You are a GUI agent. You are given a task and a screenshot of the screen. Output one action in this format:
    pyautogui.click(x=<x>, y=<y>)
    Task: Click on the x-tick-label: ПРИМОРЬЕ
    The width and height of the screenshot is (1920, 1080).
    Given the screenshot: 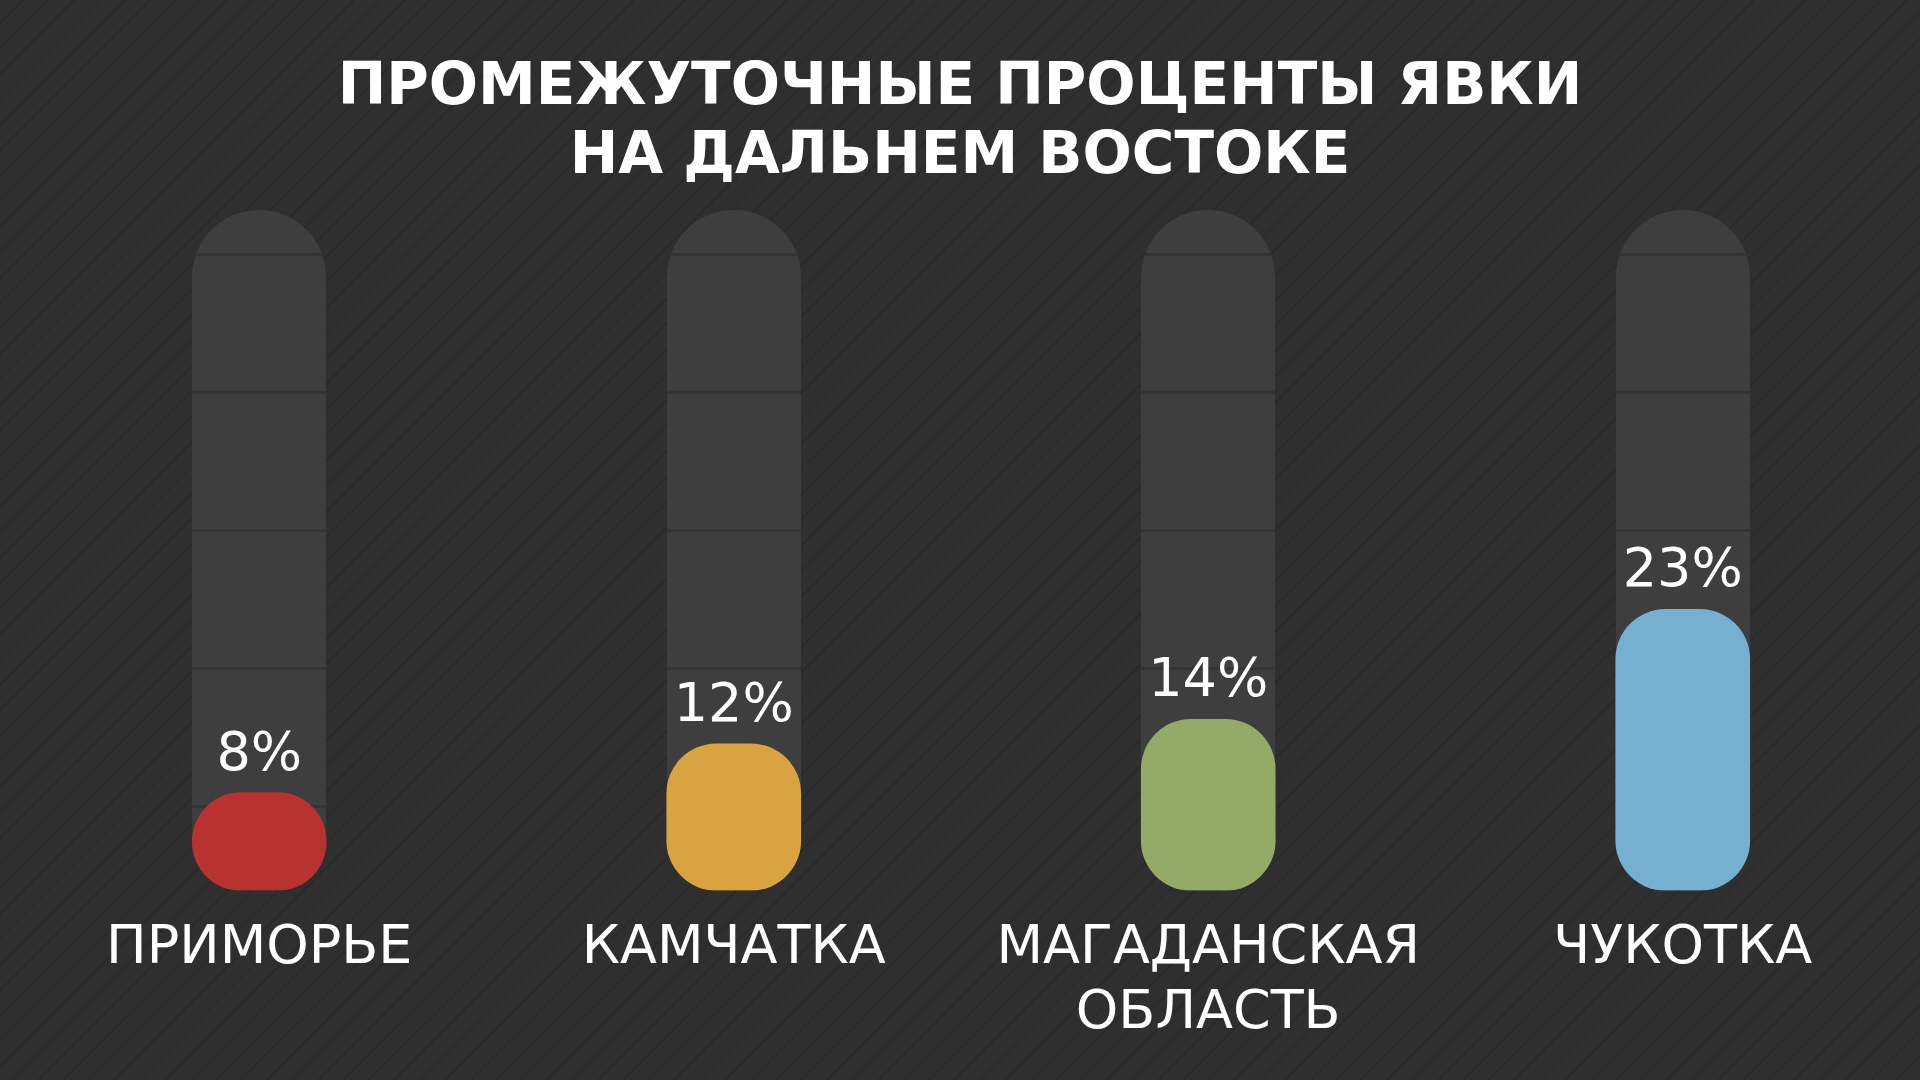 What is the action you would take?
    pyautogui.click(x=259, y=944)
    